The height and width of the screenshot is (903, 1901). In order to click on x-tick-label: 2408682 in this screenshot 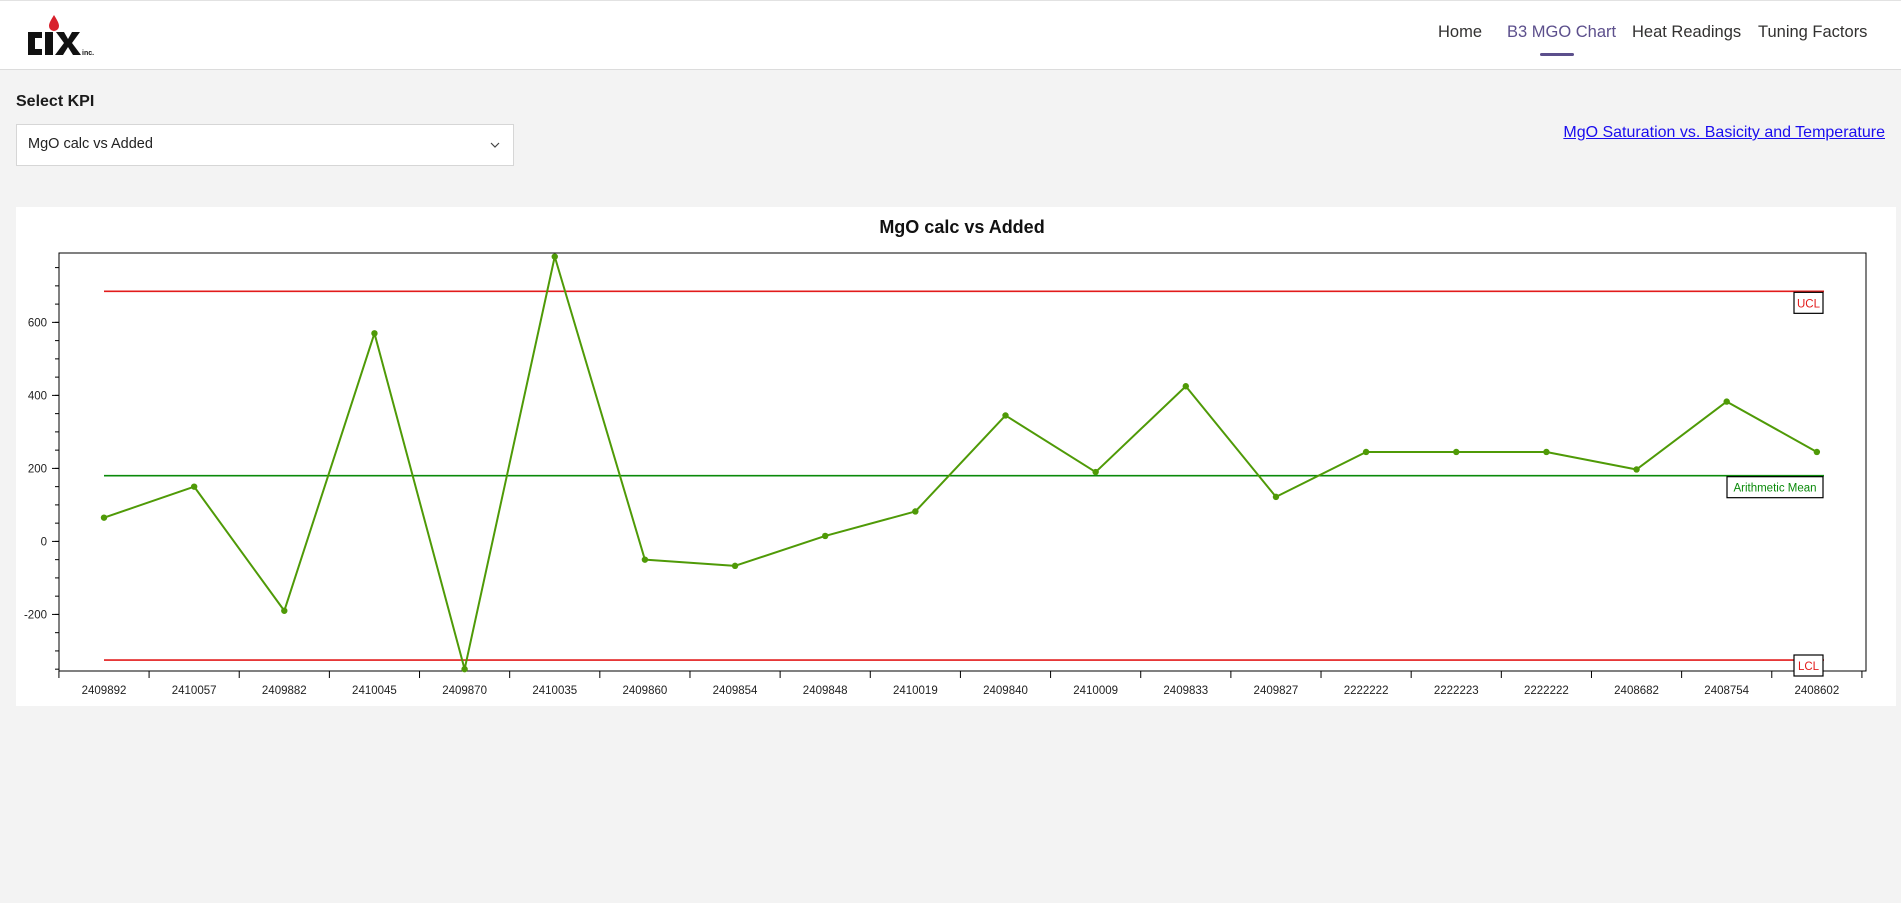, I will do `click(1636, 691)`.